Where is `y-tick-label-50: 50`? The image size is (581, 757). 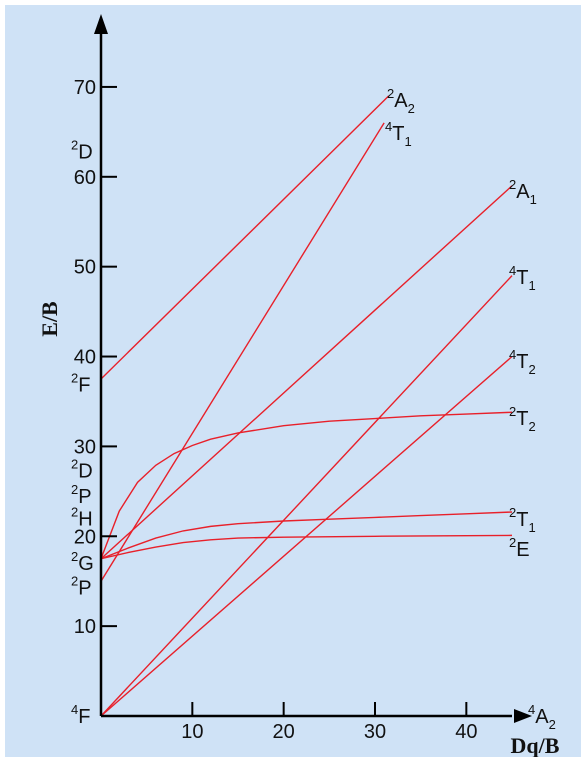 y-tick-label-50: 50 is located at coordinates (85, 268).